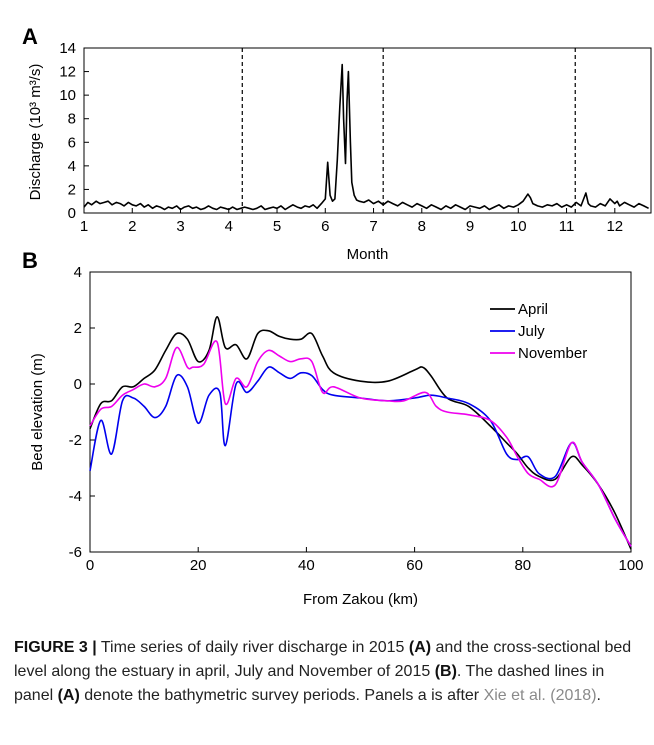  I want to click on caption-label: FIGURE 3 |, so click(55, 647).